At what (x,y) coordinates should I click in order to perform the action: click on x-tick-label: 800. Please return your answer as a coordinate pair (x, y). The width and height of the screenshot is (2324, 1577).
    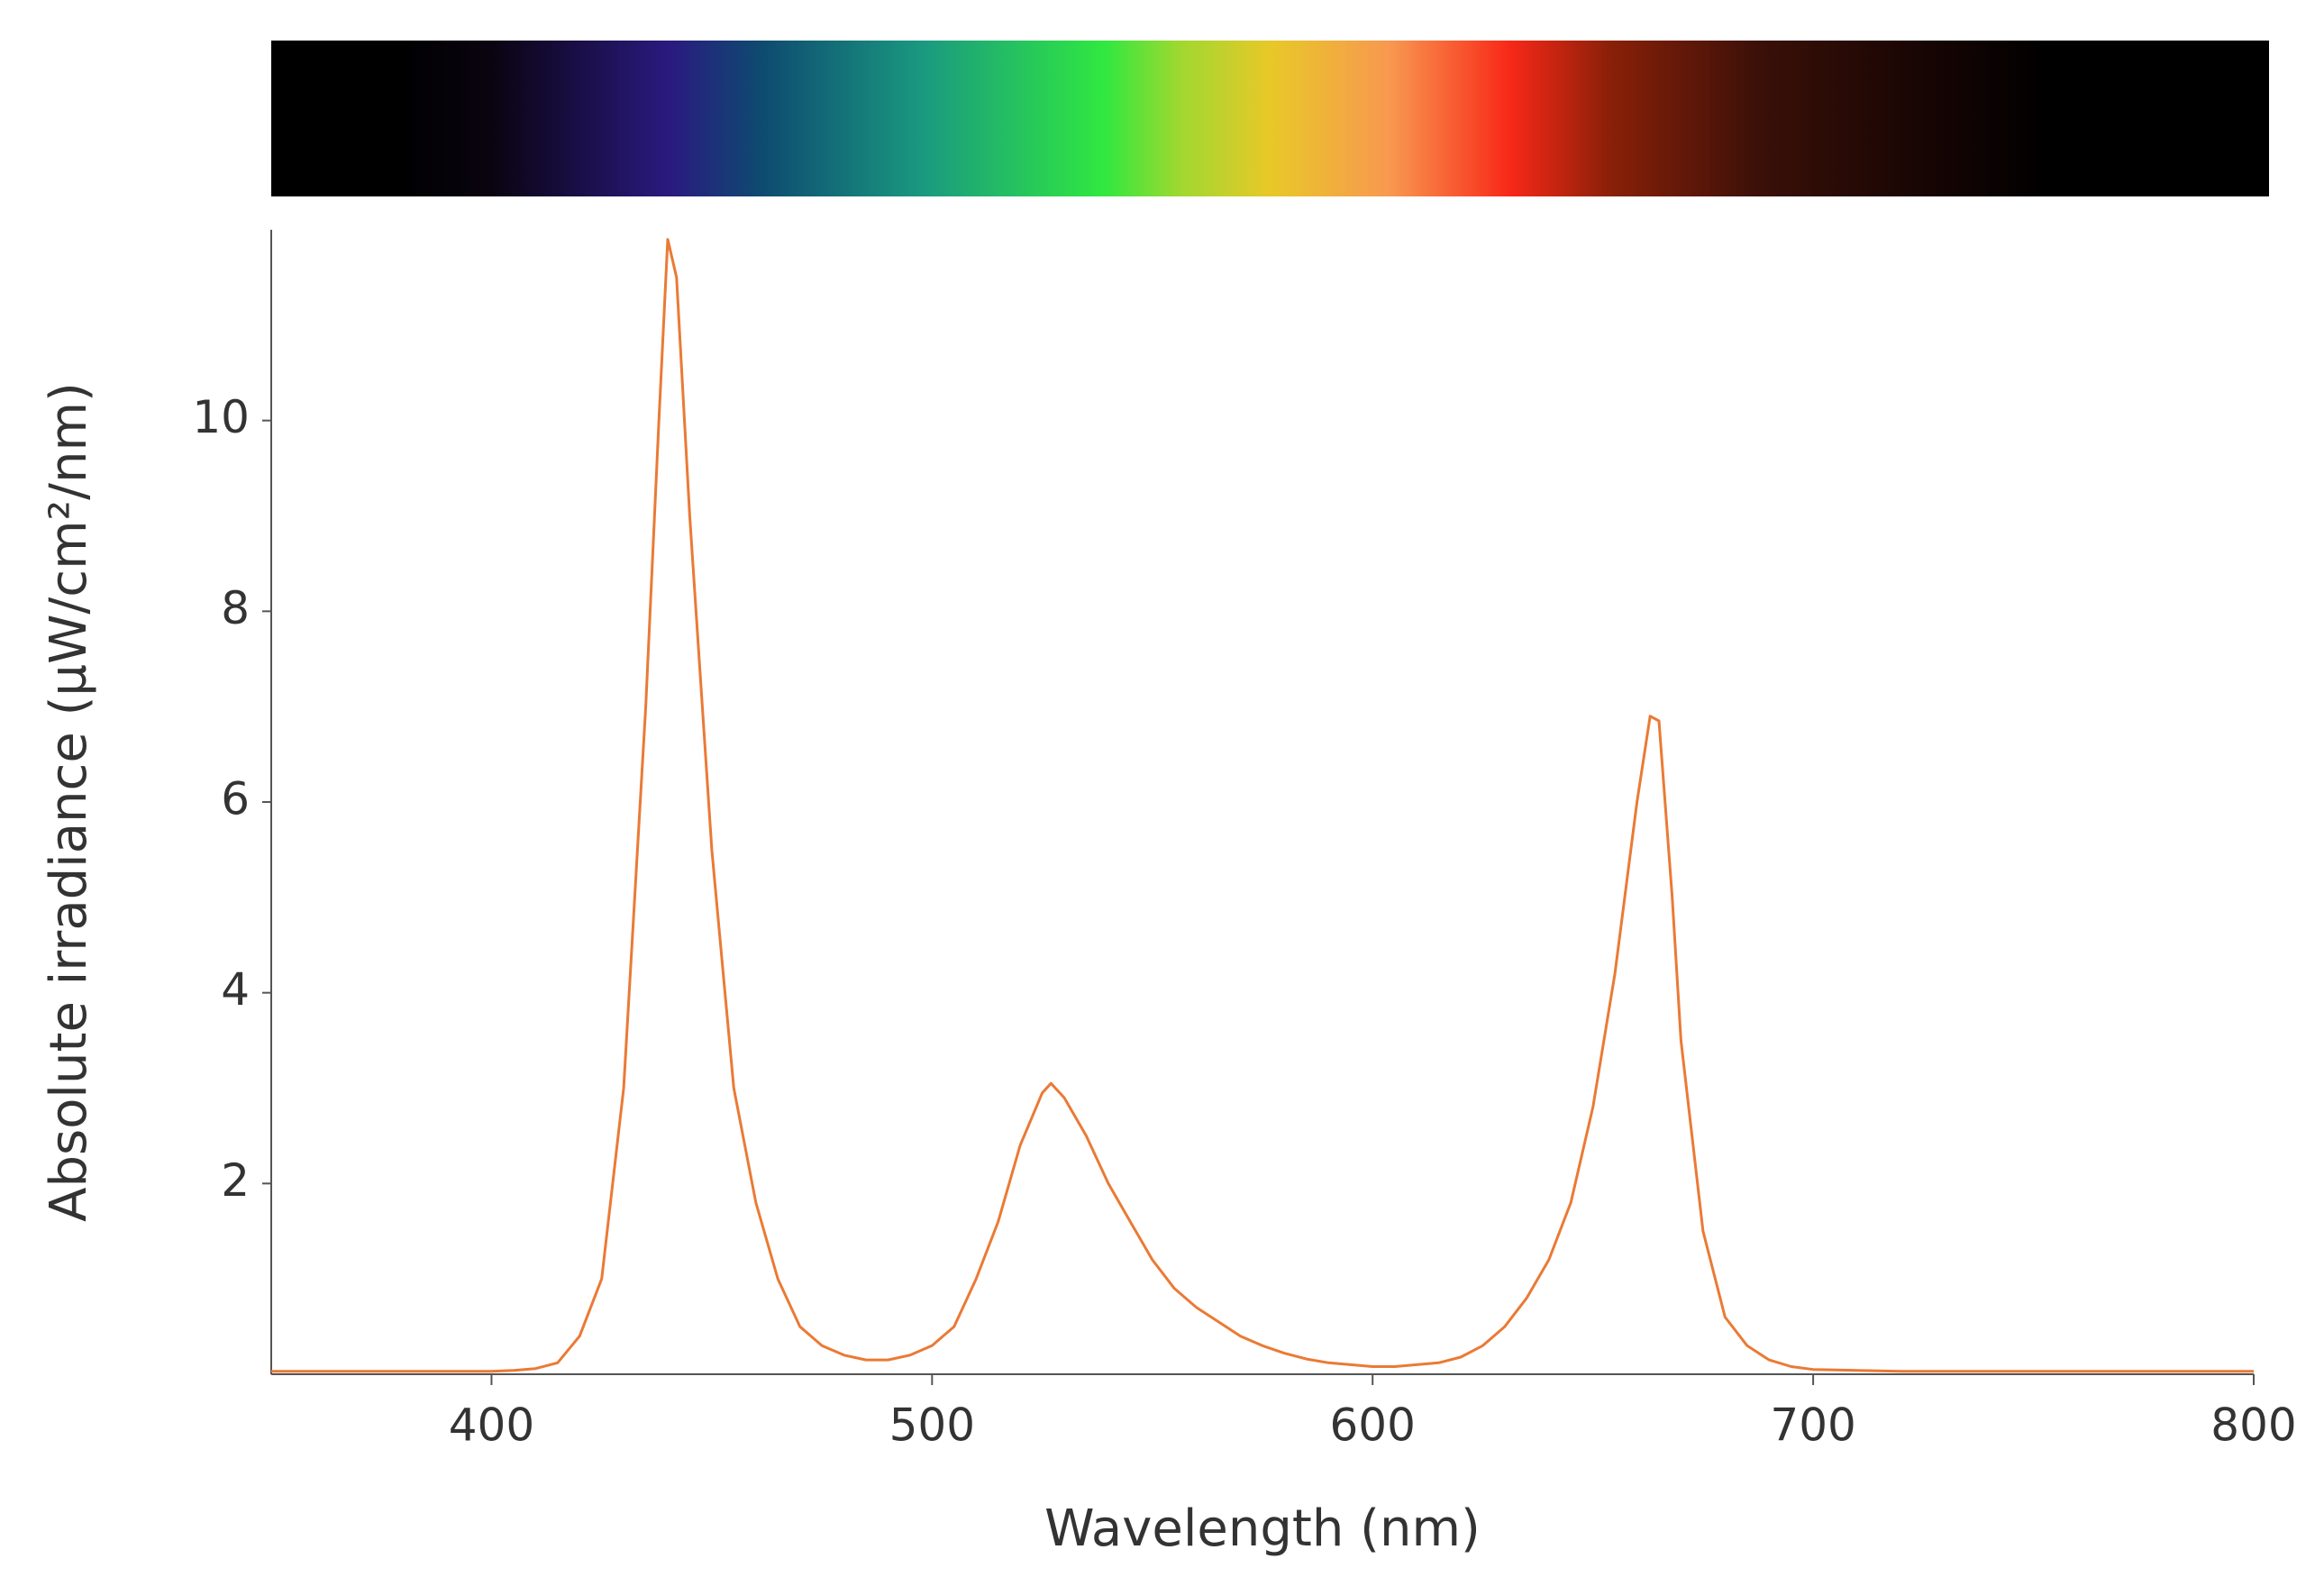
    Looking at the image, I should click on (2253, 1425).